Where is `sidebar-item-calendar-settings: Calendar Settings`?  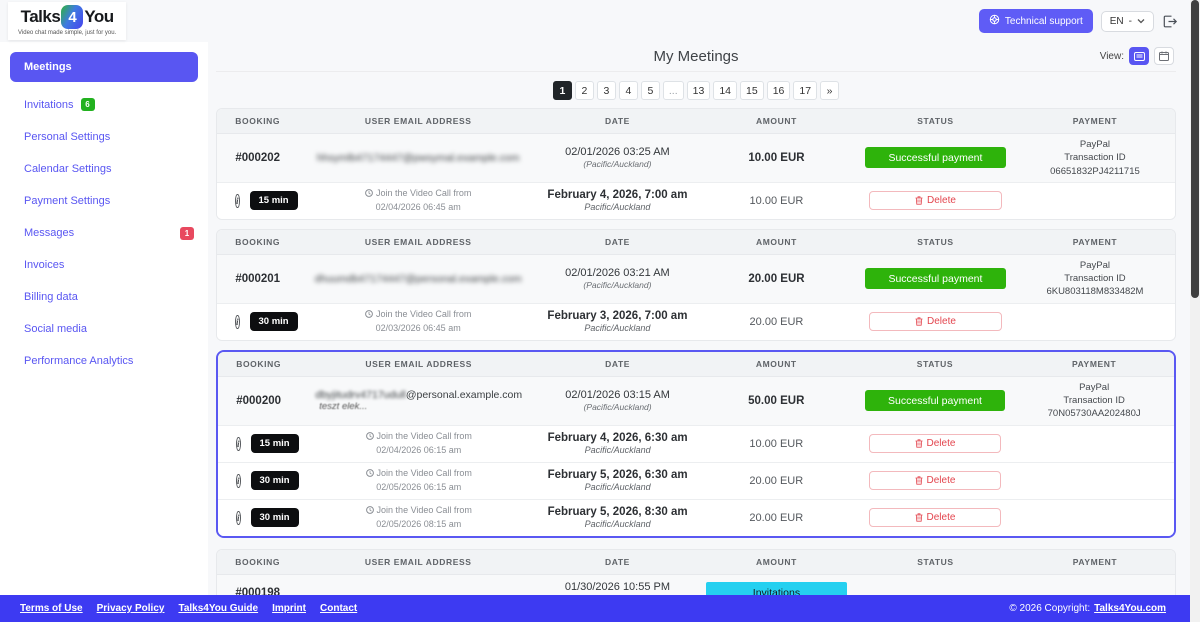 sidebar-item-calendar-settings: Calendar Settings is located at coordinates (68, 169).